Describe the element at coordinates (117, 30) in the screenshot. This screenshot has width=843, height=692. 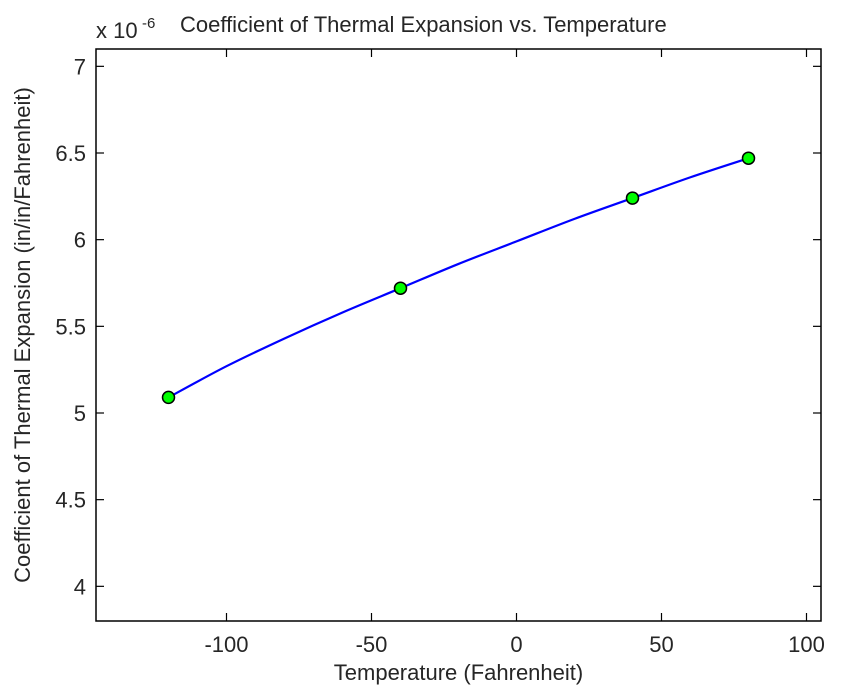
I see `y-multiplier-base: x 10` at that location.